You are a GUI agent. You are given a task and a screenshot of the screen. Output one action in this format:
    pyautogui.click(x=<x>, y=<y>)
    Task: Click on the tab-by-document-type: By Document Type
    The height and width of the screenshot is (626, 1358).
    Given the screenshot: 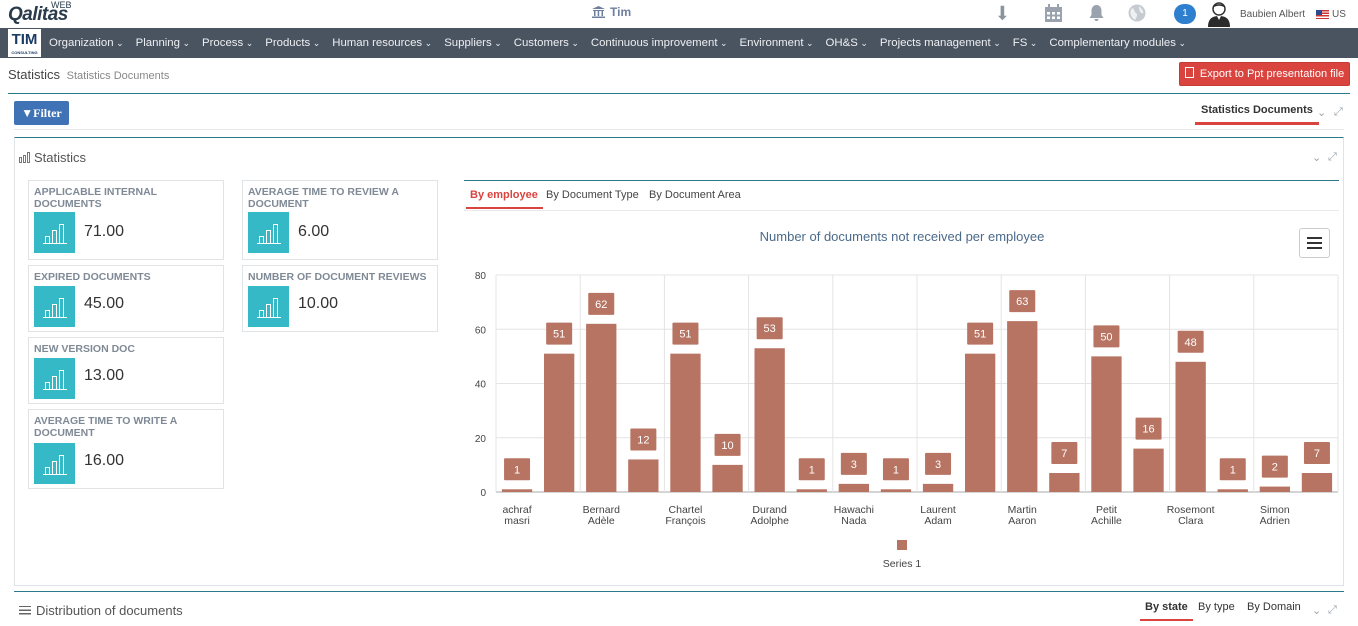 What is the action you would take?
    pyautogui.click(x=592, y=195)
    